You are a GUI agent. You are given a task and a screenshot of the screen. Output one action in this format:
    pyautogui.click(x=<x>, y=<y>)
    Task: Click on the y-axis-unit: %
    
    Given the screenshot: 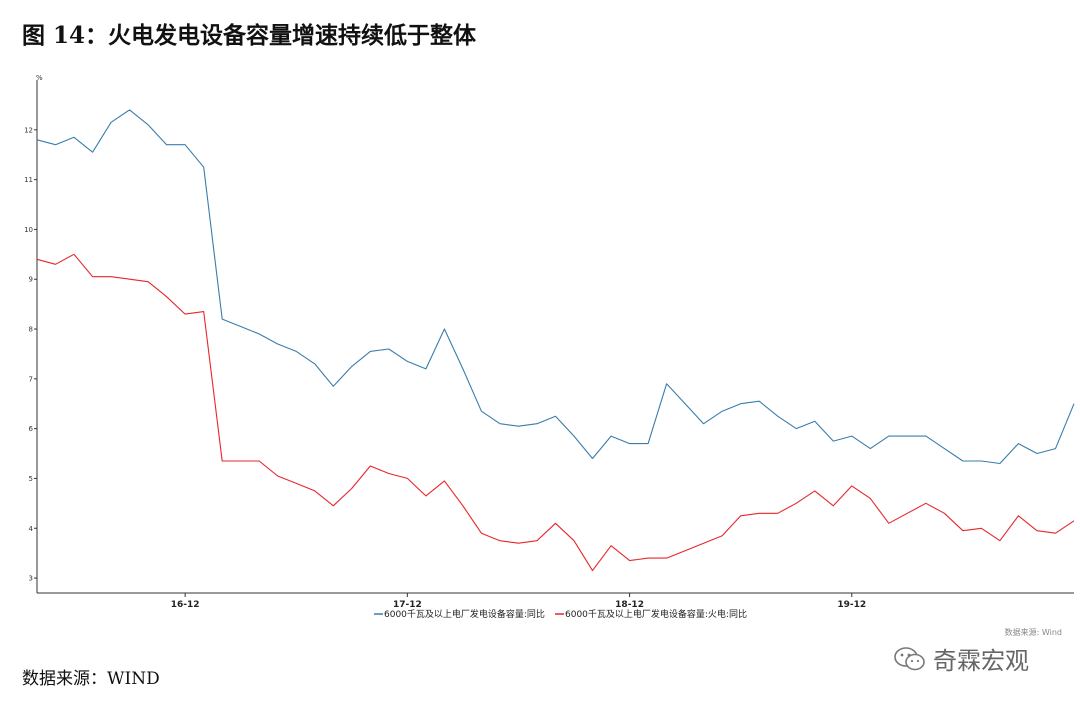 What is the action you would take?
    pyautogui.click(x=39, y=78)
    